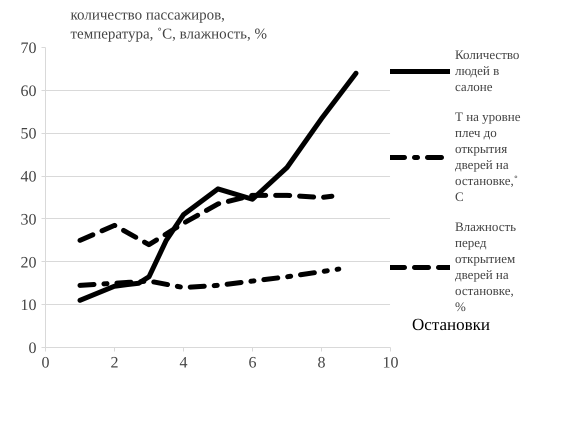 The width and height of the screenshot is (576, 424). Describe the element at coordinates (184, 363) in the screenshot. I see `x-tick-label: 4` at that location.